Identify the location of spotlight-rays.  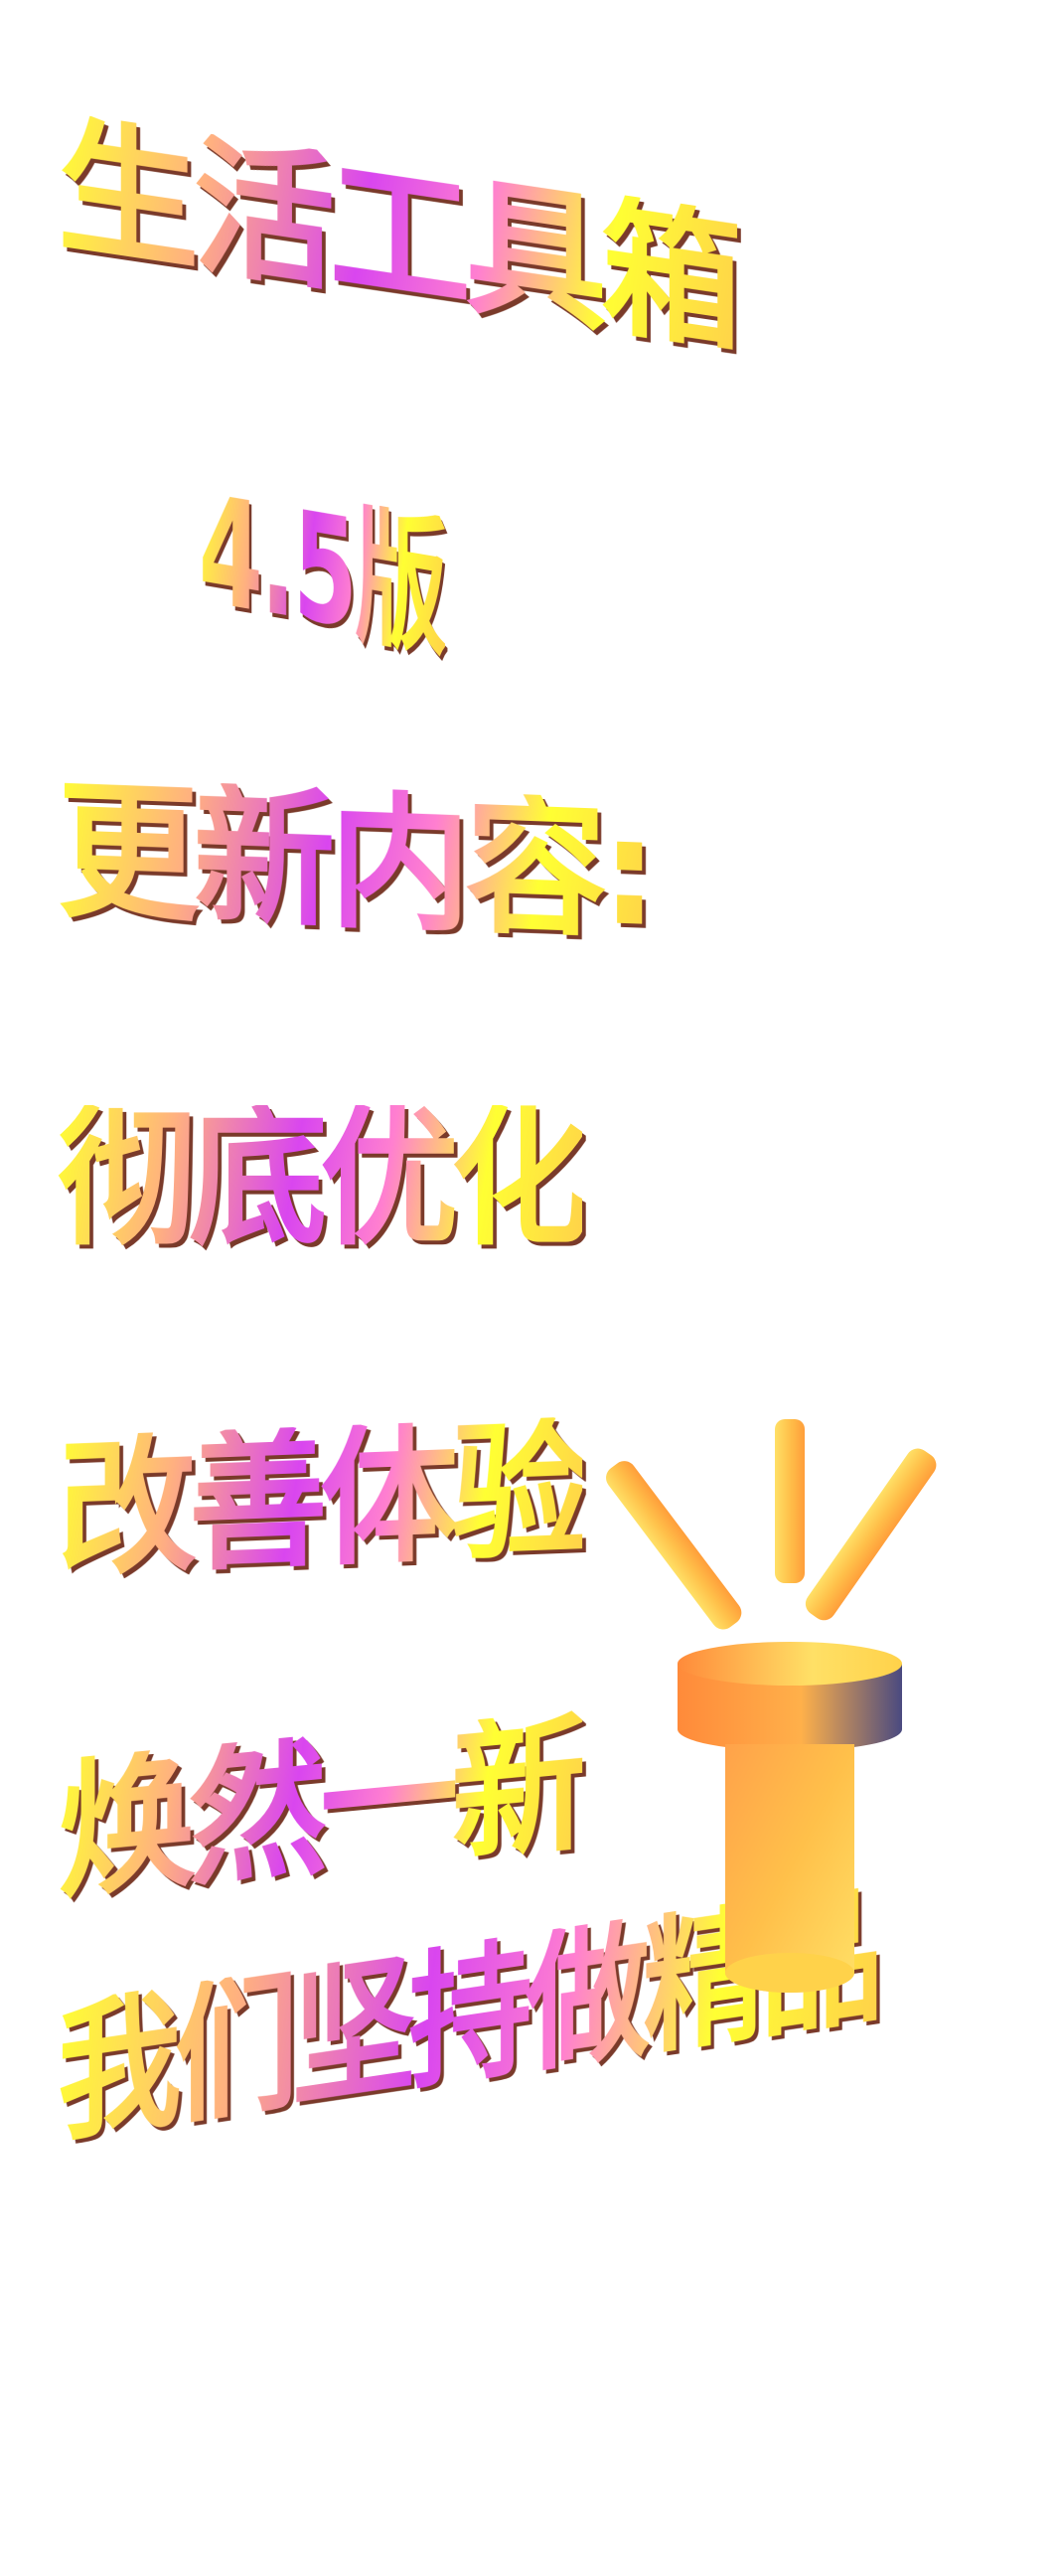
(771, 1524).